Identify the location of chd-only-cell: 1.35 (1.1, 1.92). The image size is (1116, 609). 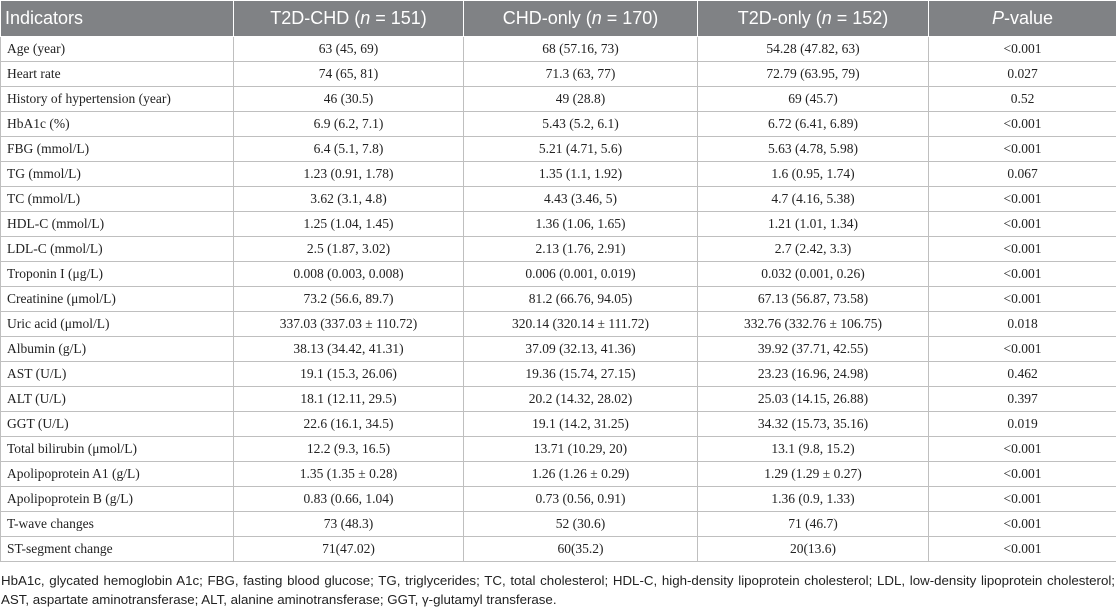
(580, 174).